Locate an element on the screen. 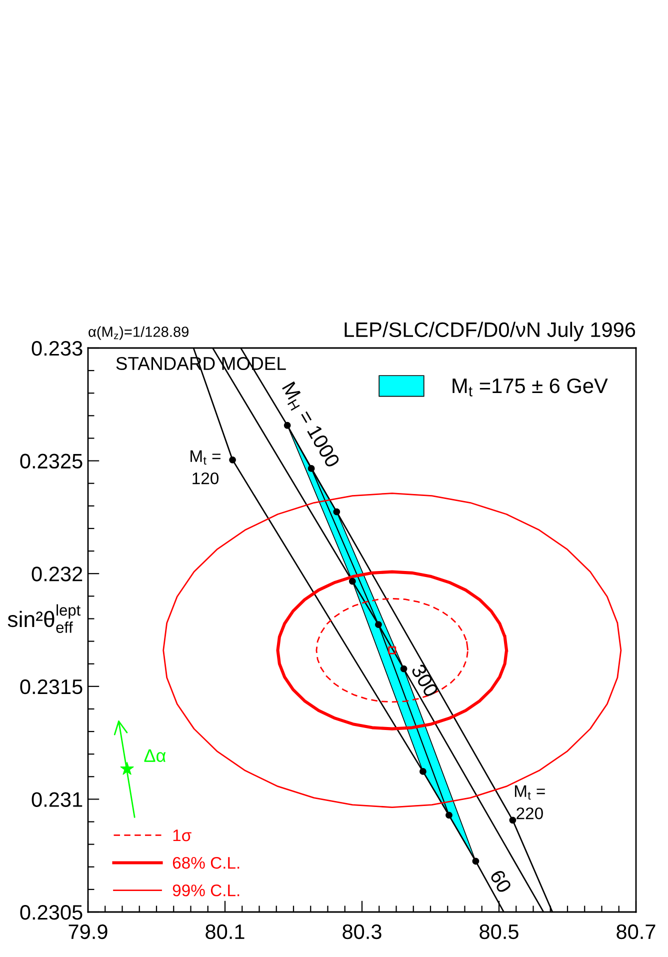  y-tick-label: 0.233 is located at coordinates (57, 348).